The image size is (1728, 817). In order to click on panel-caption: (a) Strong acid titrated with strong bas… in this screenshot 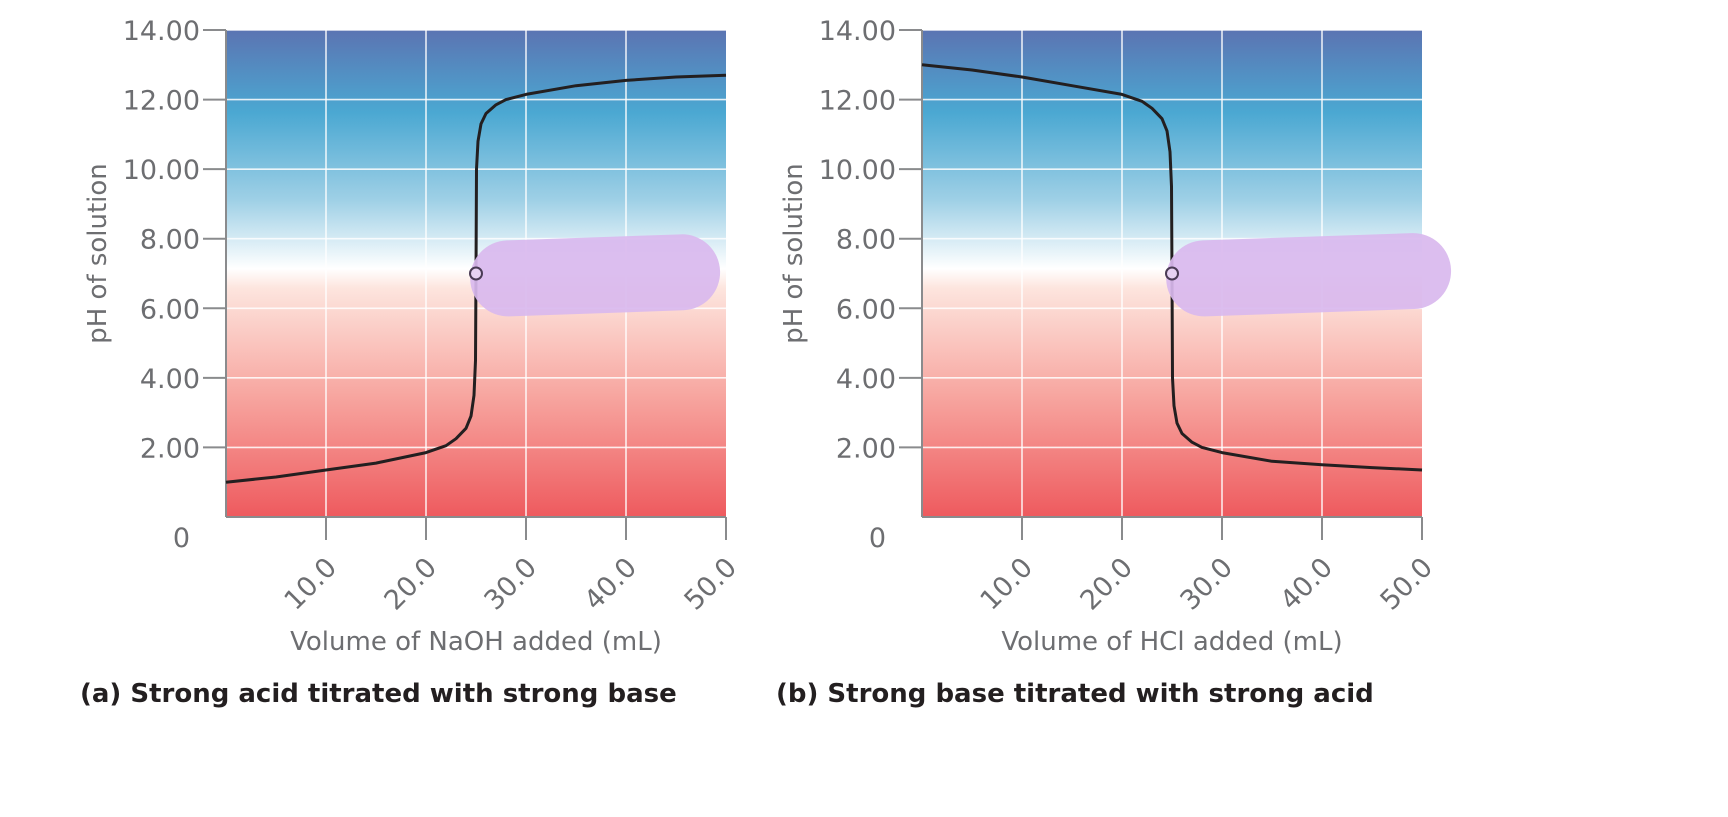, I will do `click(378, 694)`.